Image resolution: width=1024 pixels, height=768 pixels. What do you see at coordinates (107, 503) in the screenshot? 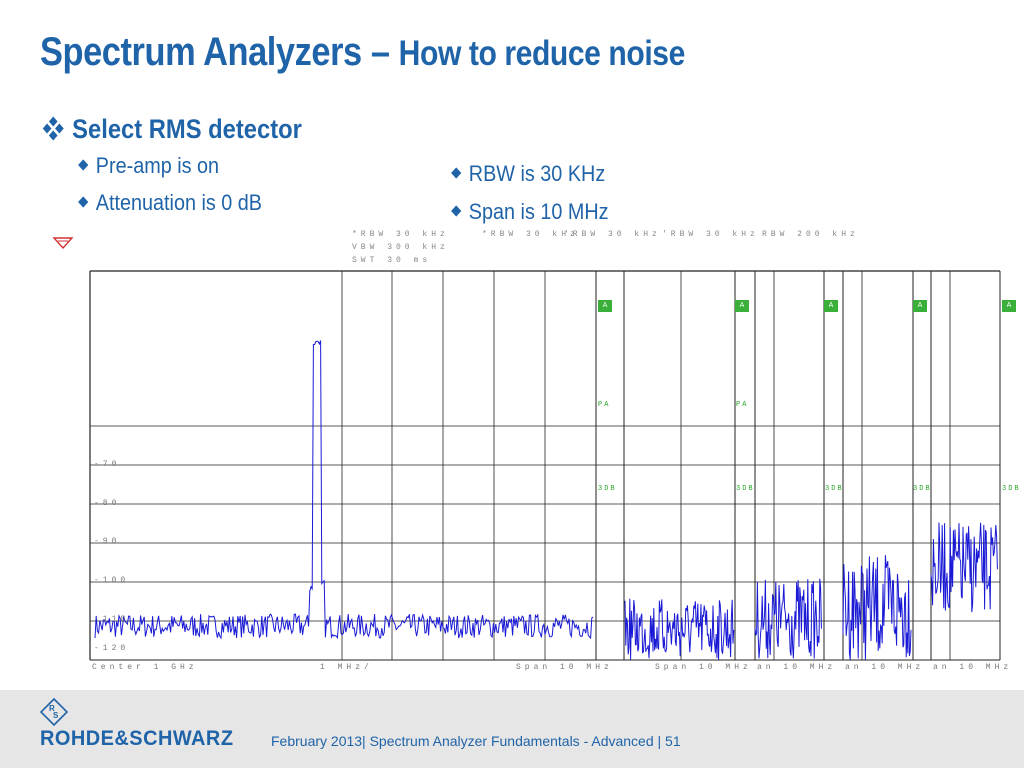
I see `y-tick-label: -80` at bounding box center [107, 503].